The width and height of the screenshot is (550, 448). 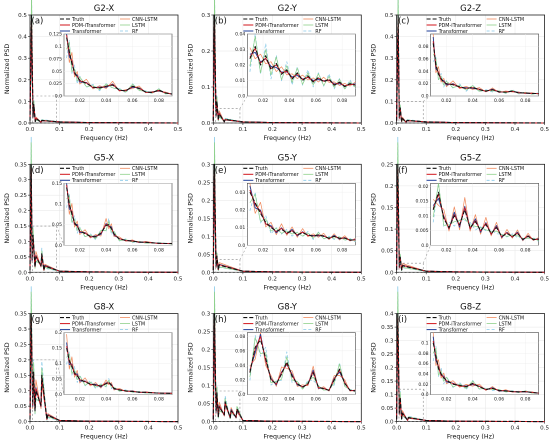 What do you see at coordinates (318, 330) in the screenshot?
I see `legend-label: RF` at bounding box center [318, 330].